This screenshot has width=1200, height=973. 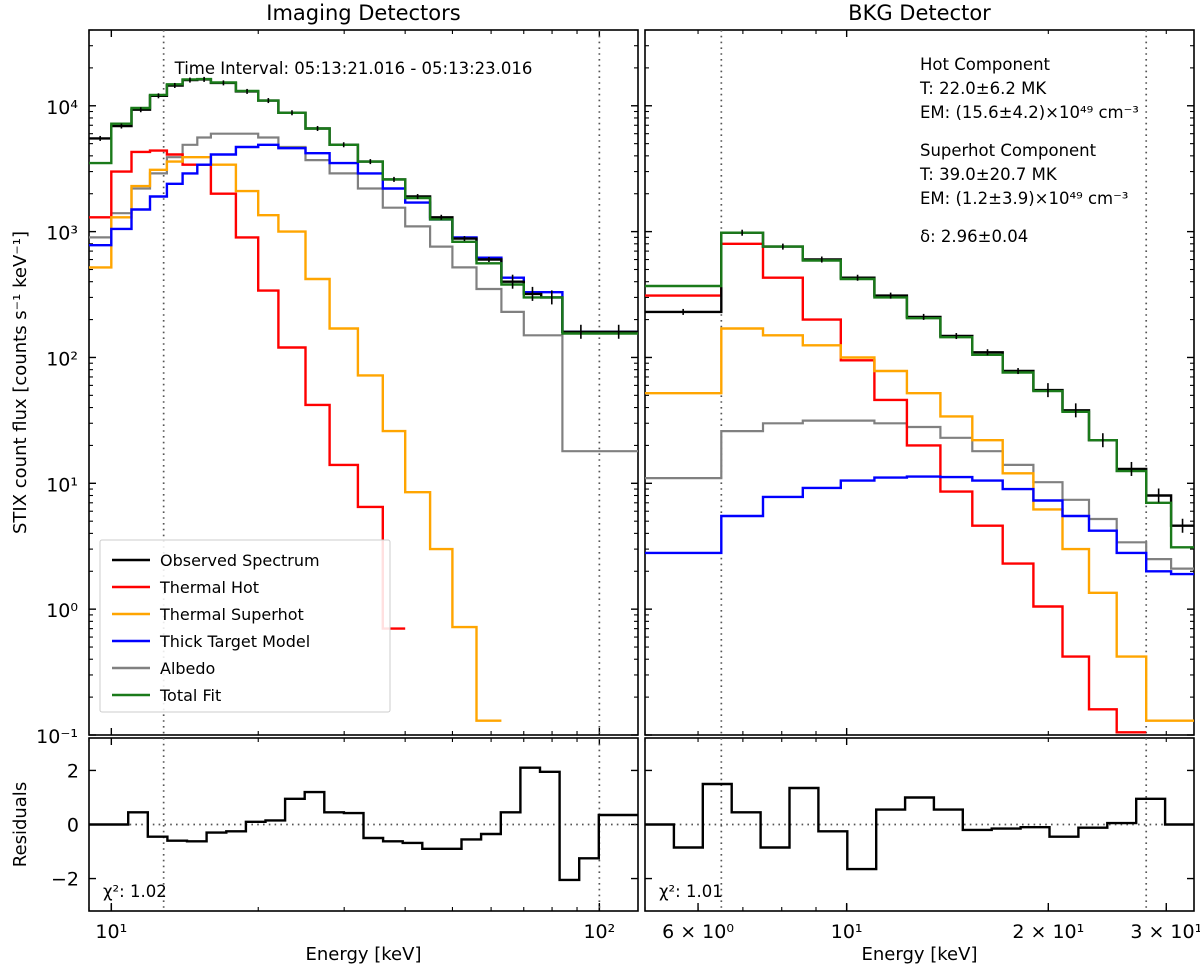 I want to click on x-tick-labels-left: 10¹ 10², so click(x=355, y=932).